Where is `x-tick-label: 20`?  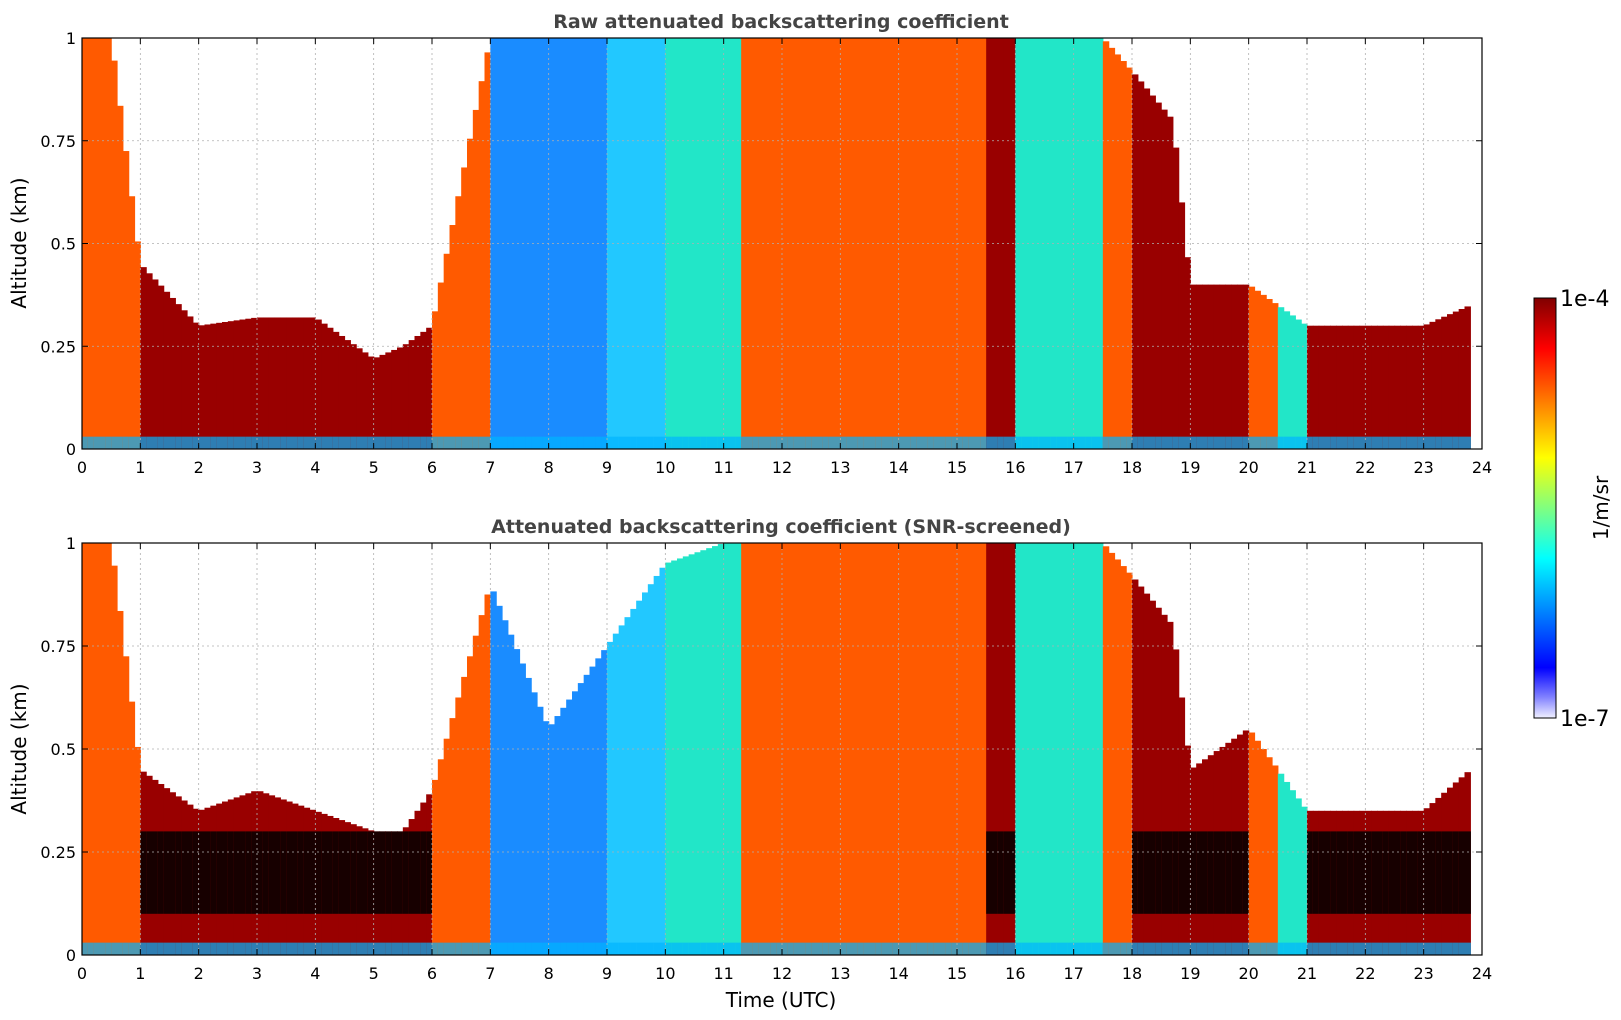 x-tick-label: 20 is located at coordinates (1248, 973).